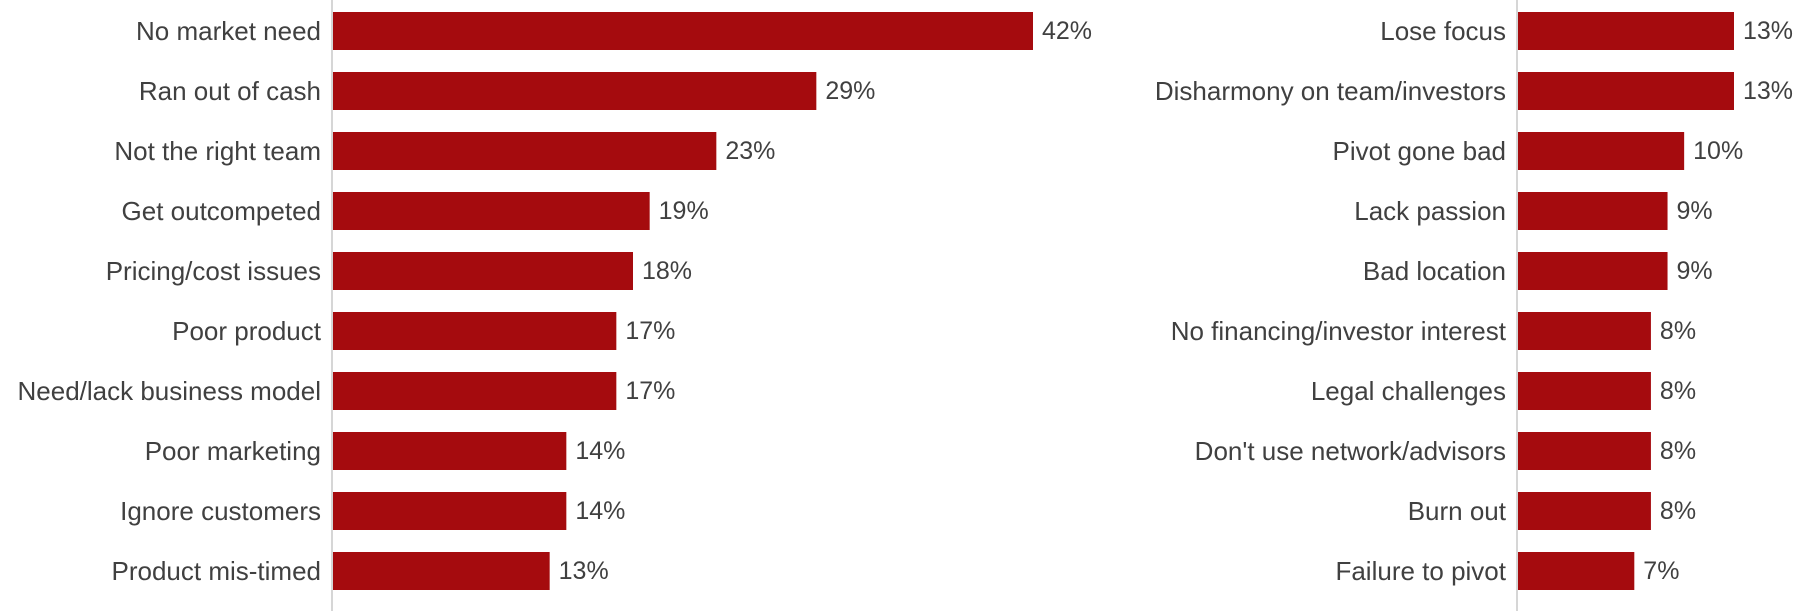  What do you see at coordinates (584, 571) in the screenshot?
I see `left-value-label: 13%` at bounding box center [584, 571].